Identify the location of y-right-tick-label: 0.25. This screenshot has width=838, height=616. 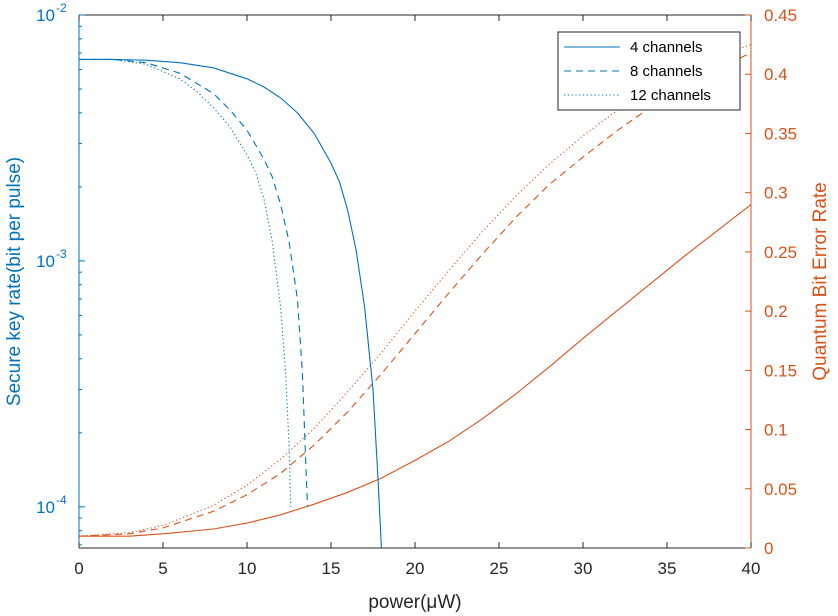
(780, 252).